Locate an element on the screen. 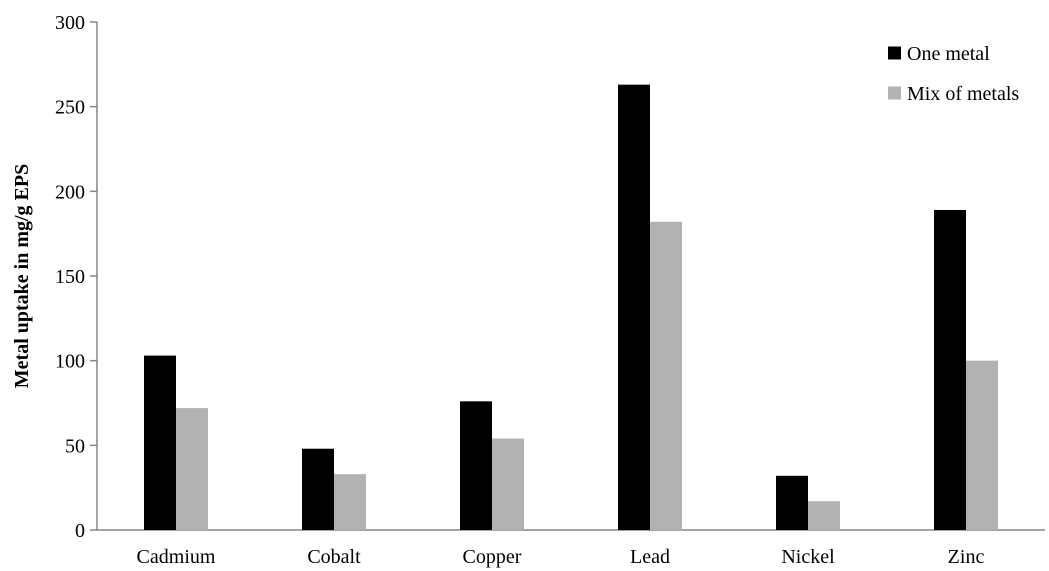  x-axis: Cadmium Cobalt Copper Lead Nickel Zinc is located at coordinates (571, 548).